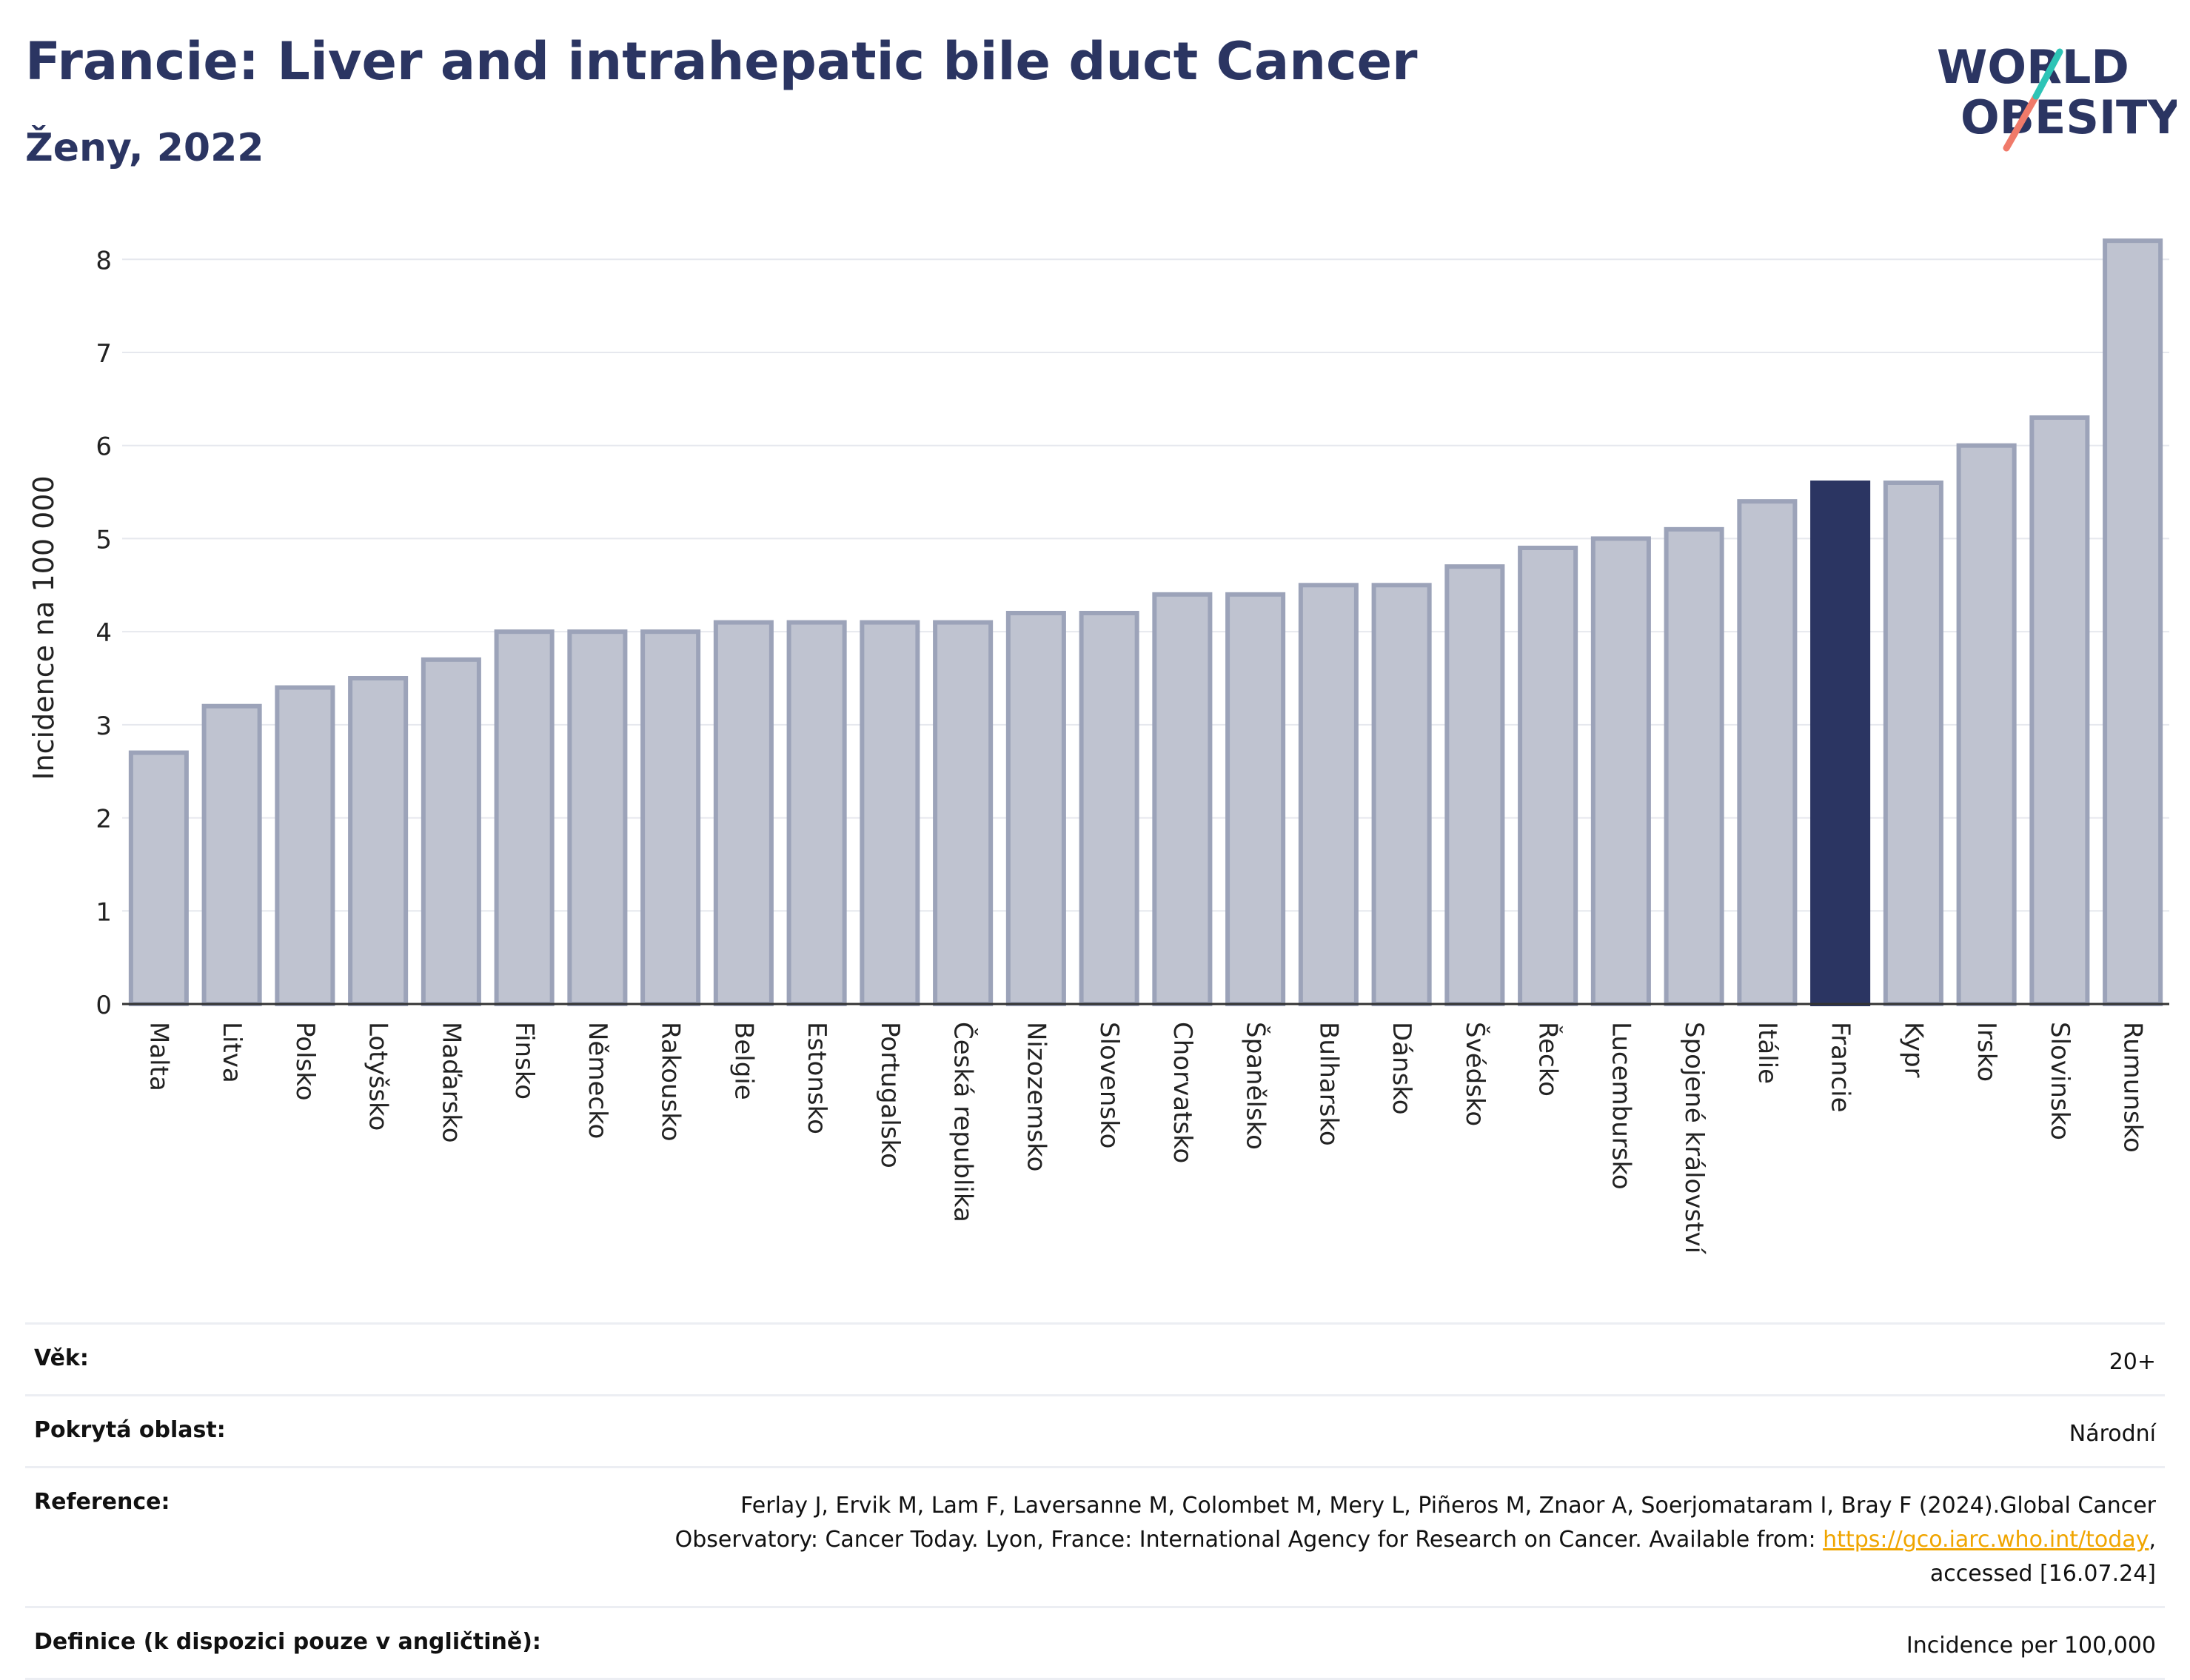 This screenshot has width=2190, height=1680. I want to click on x-tick-label: Švédsko, so click(1475, 1074).